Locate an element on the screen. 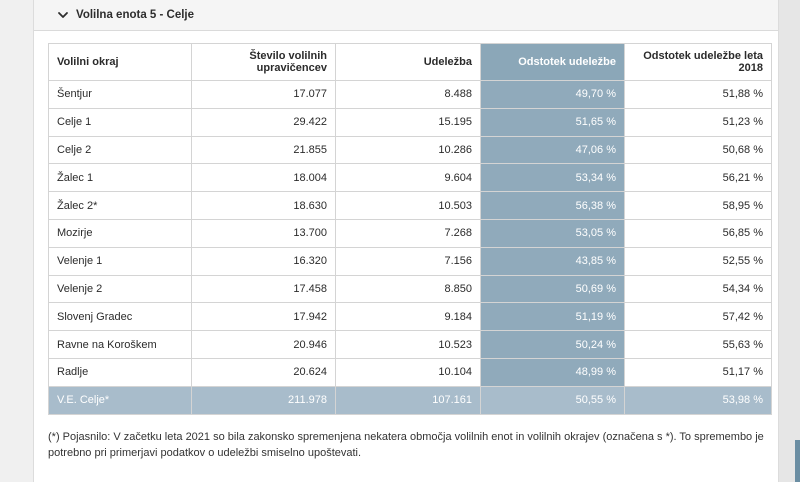 The height and width of the screenshot is (482, 800). cell-upravicenci: 29.422 is located at coordinates (263, 122).